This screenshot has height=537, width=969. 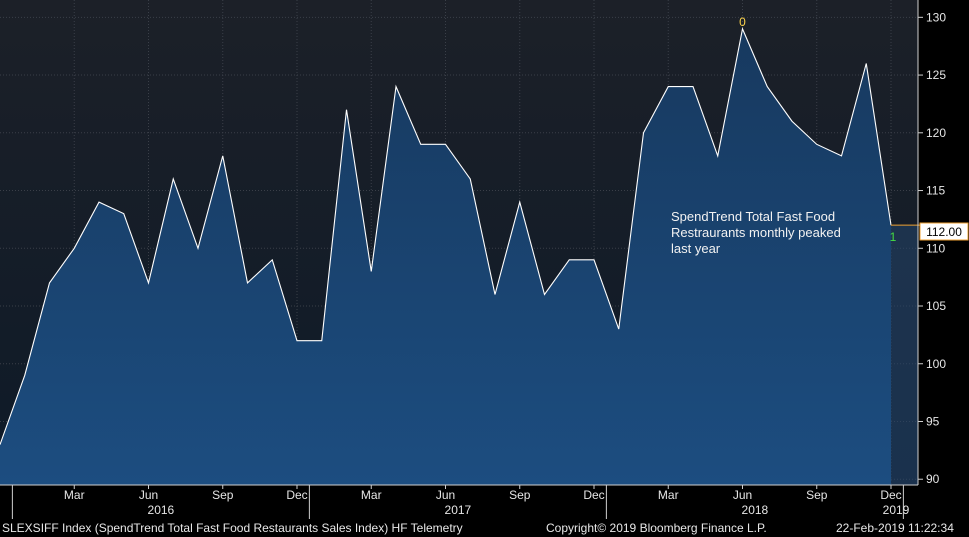 I want to click on y-tick-label: 115, so click(x=935, y=191).